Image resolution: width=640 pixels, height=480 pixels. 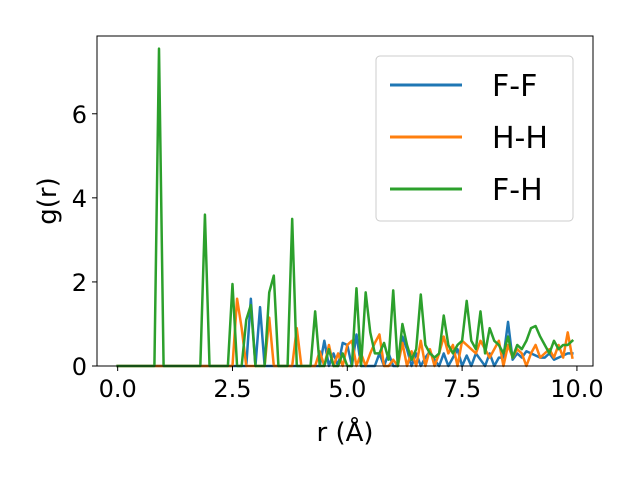 I want to click on y-tick-label: 0, so click(x=79, y=367).